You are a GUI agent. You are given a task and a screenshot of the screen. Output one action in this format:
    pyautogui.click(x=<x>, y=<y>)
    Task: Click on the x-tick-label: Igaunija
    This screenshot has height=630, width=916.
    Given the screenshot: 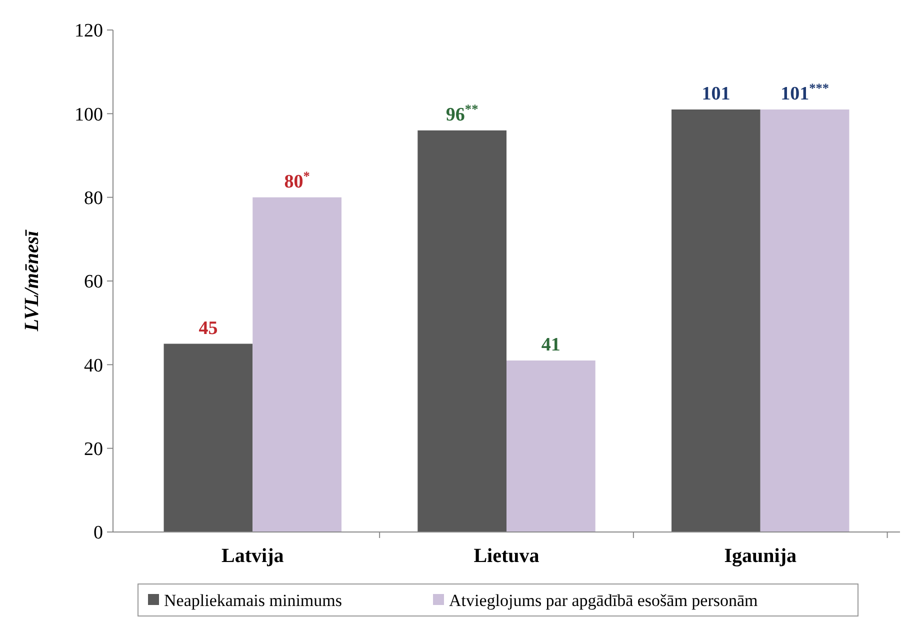 What is the action you would take?
    pyautogui.click(x=760, y=556)
    